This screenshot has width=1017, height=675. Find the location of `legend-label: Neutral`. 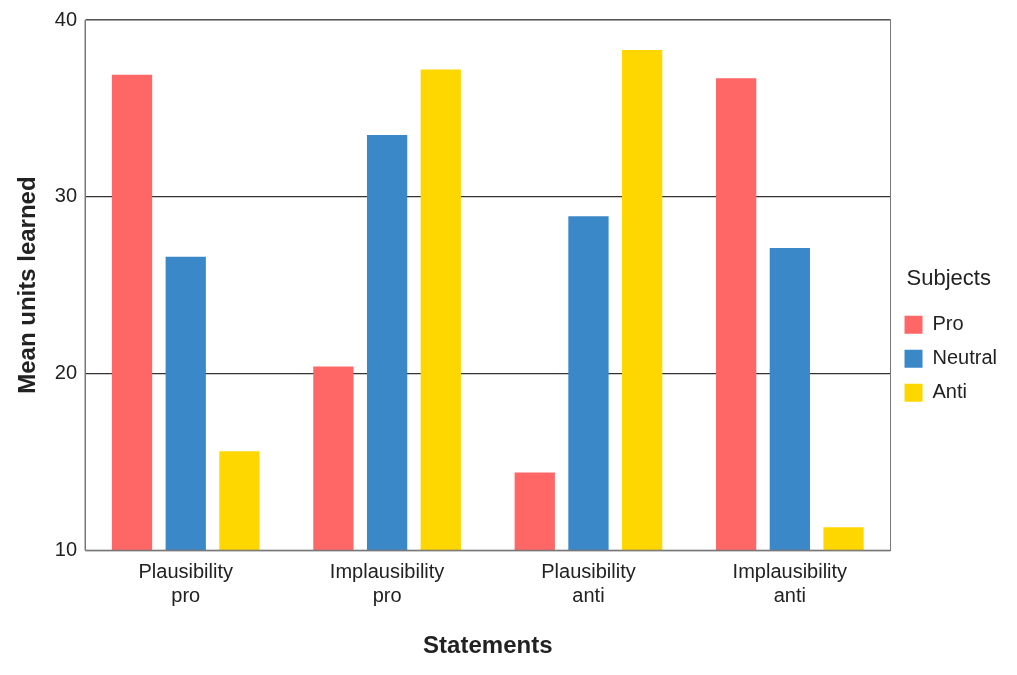

legend-label: Neutral is located at coordinates (965, 357).